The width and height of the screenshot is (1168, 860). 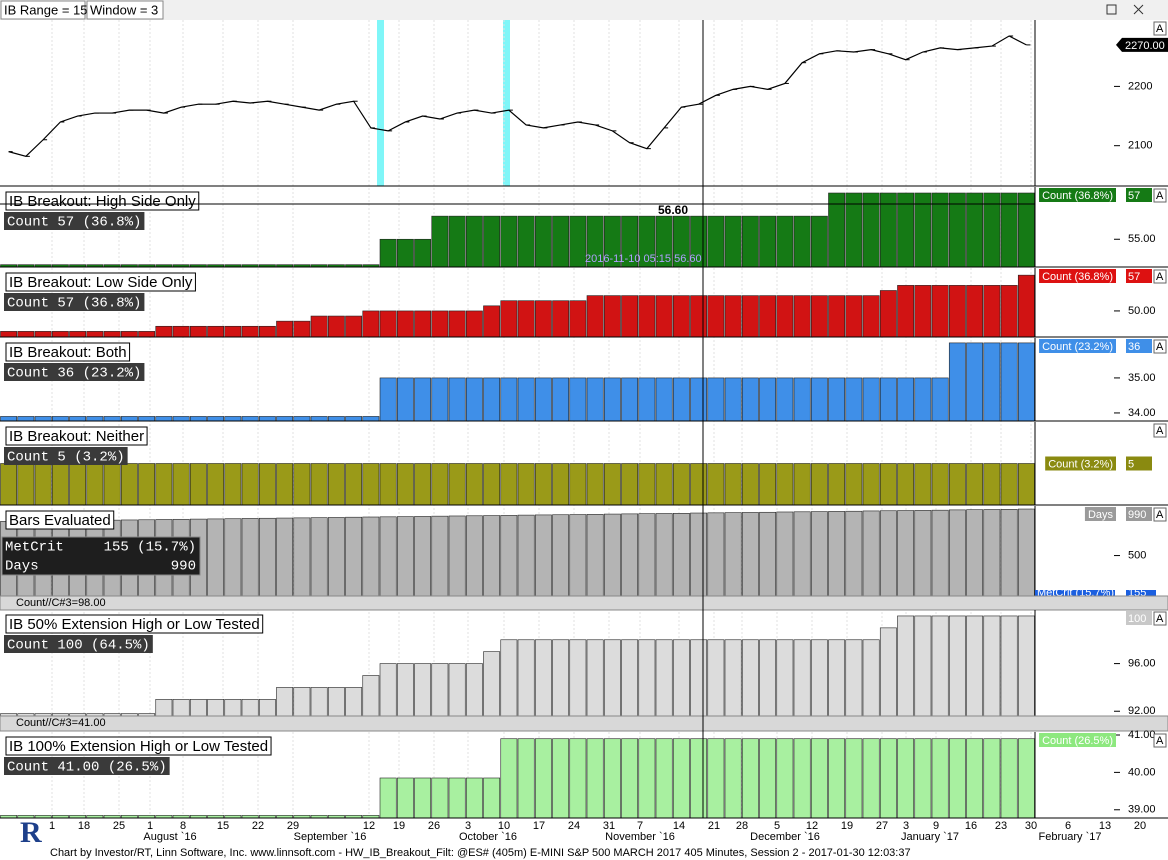 What do you see at coordinates (930, 837) in the screenshot?
I see `x-month-label: January `17` at bounding box center [930, 837].